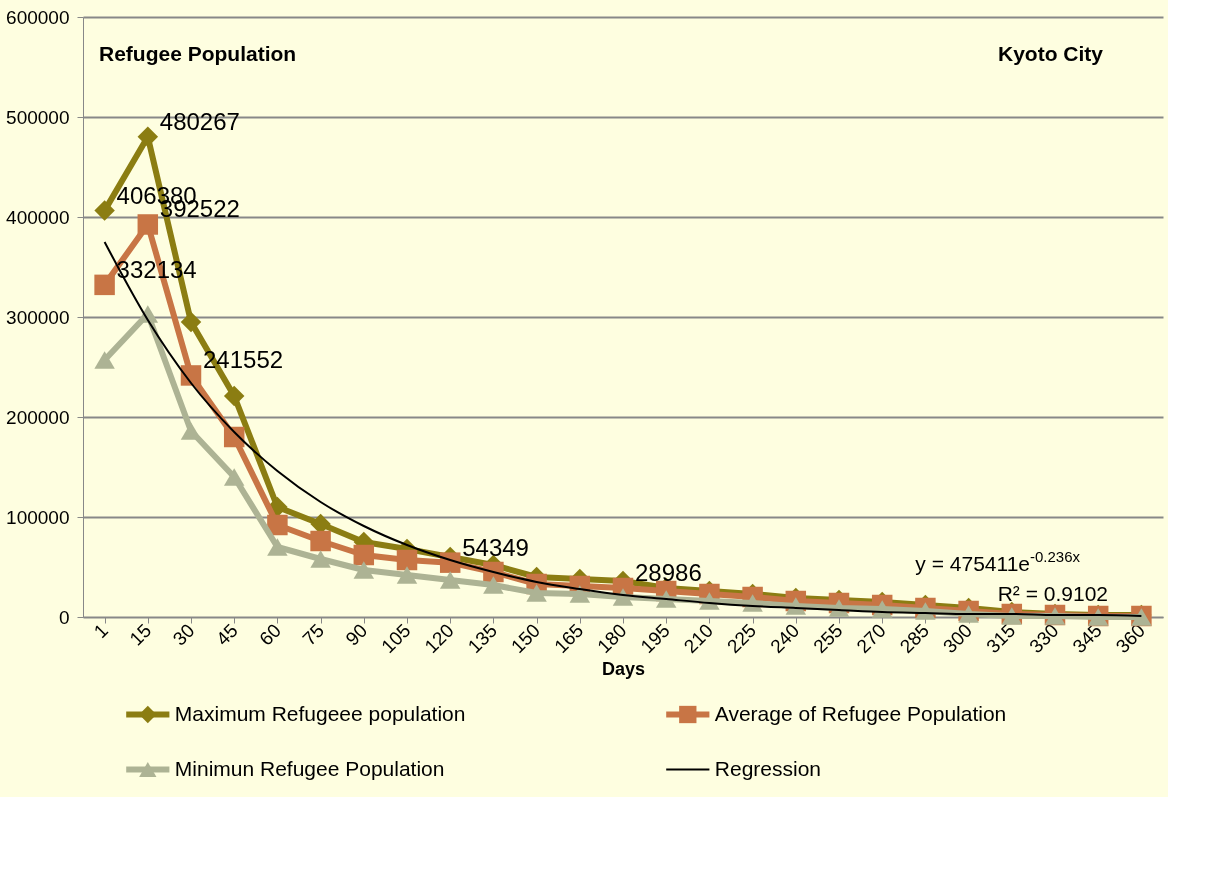 This screenshot has width=1231, height=887. Describe the element at coordinates (741, 638) in the screenshot. I see `x-tick-label: 225` at that location.